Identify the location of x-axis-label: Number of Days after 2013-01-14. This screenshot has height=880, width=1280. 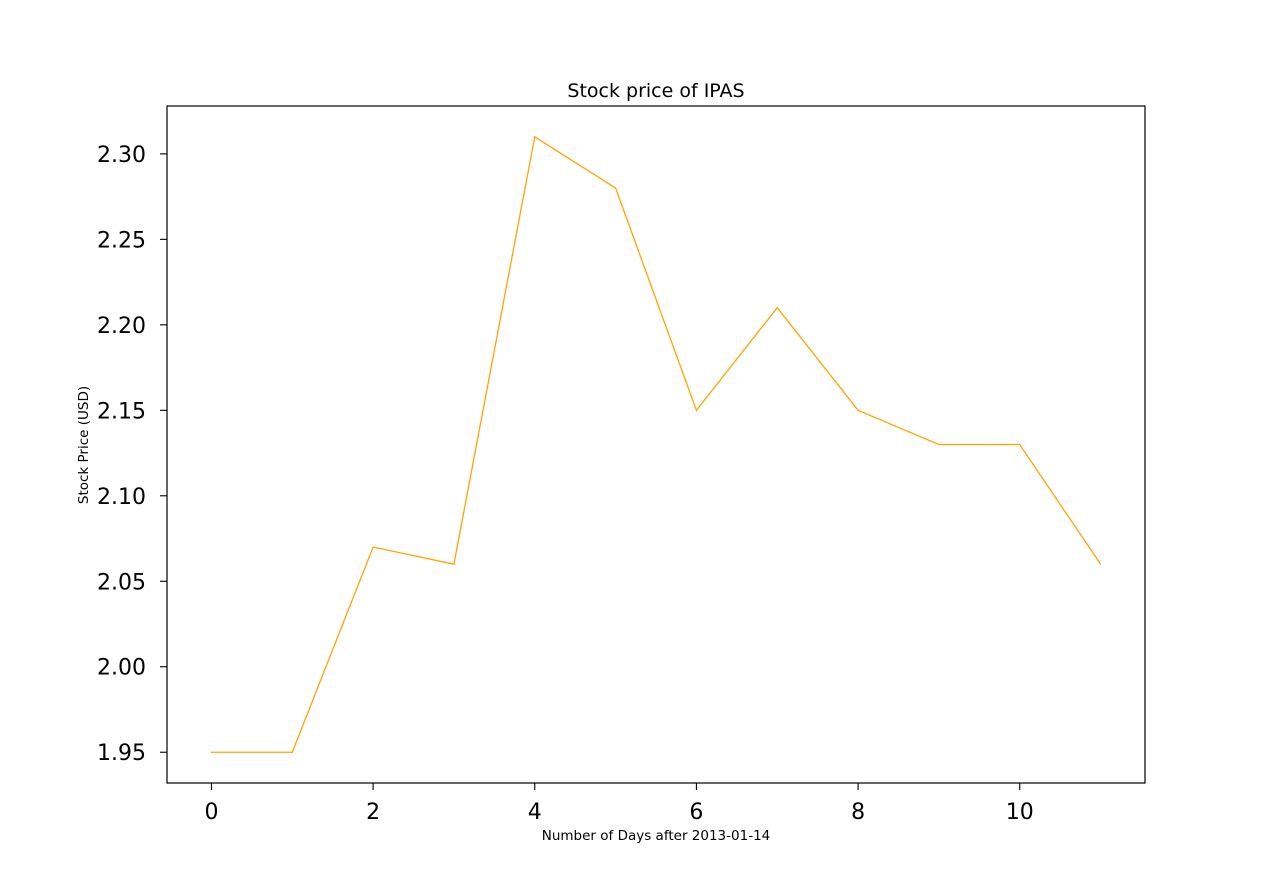
(656, 836).